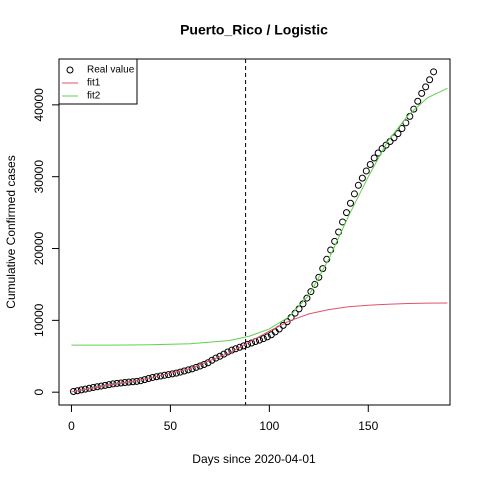 The height and width of the screenshot is (485, 480). What do you see at coordinates (269, 426) in the screenshot?
I see `x-tick-label: 100` at bounding box center [269, 426].